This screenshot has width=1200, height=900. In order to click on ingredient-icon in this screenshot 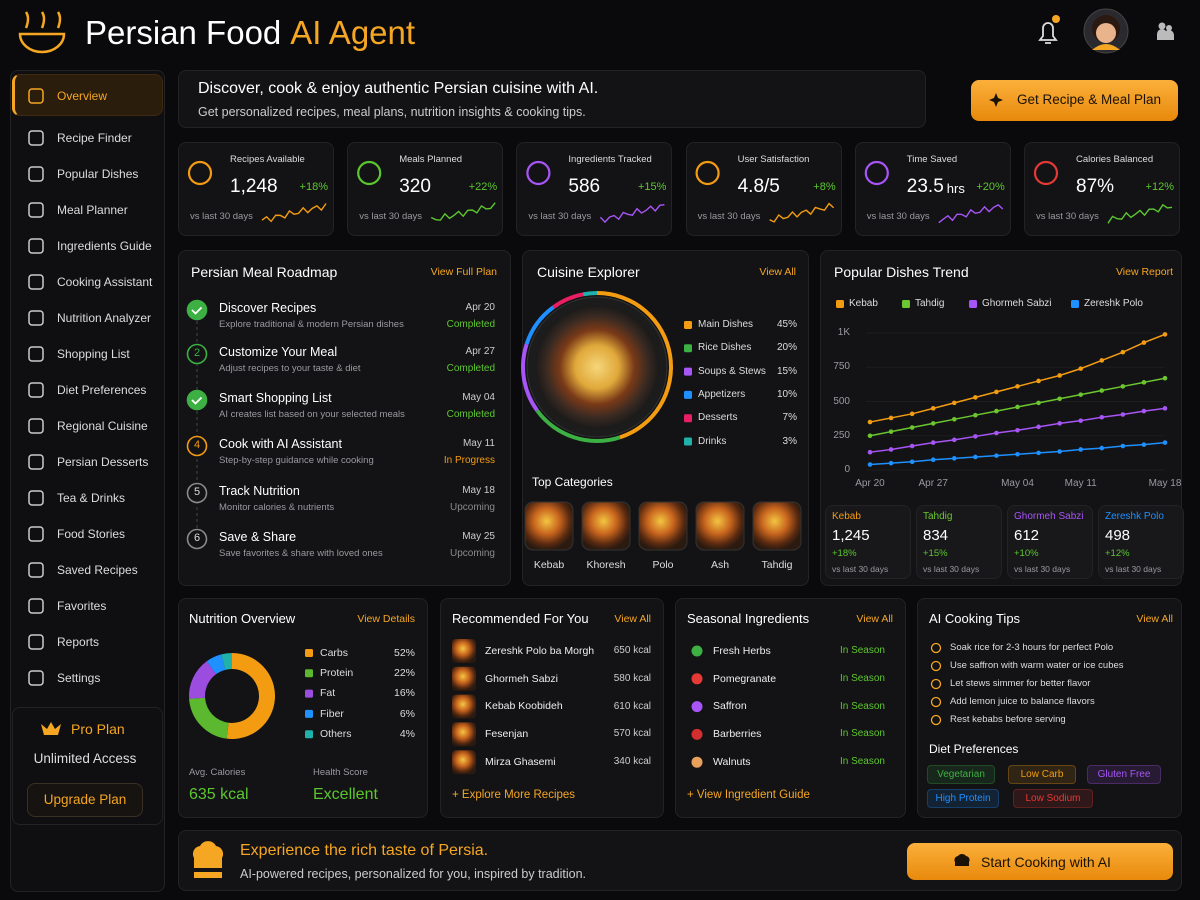, I will do `click(697, 651)`.